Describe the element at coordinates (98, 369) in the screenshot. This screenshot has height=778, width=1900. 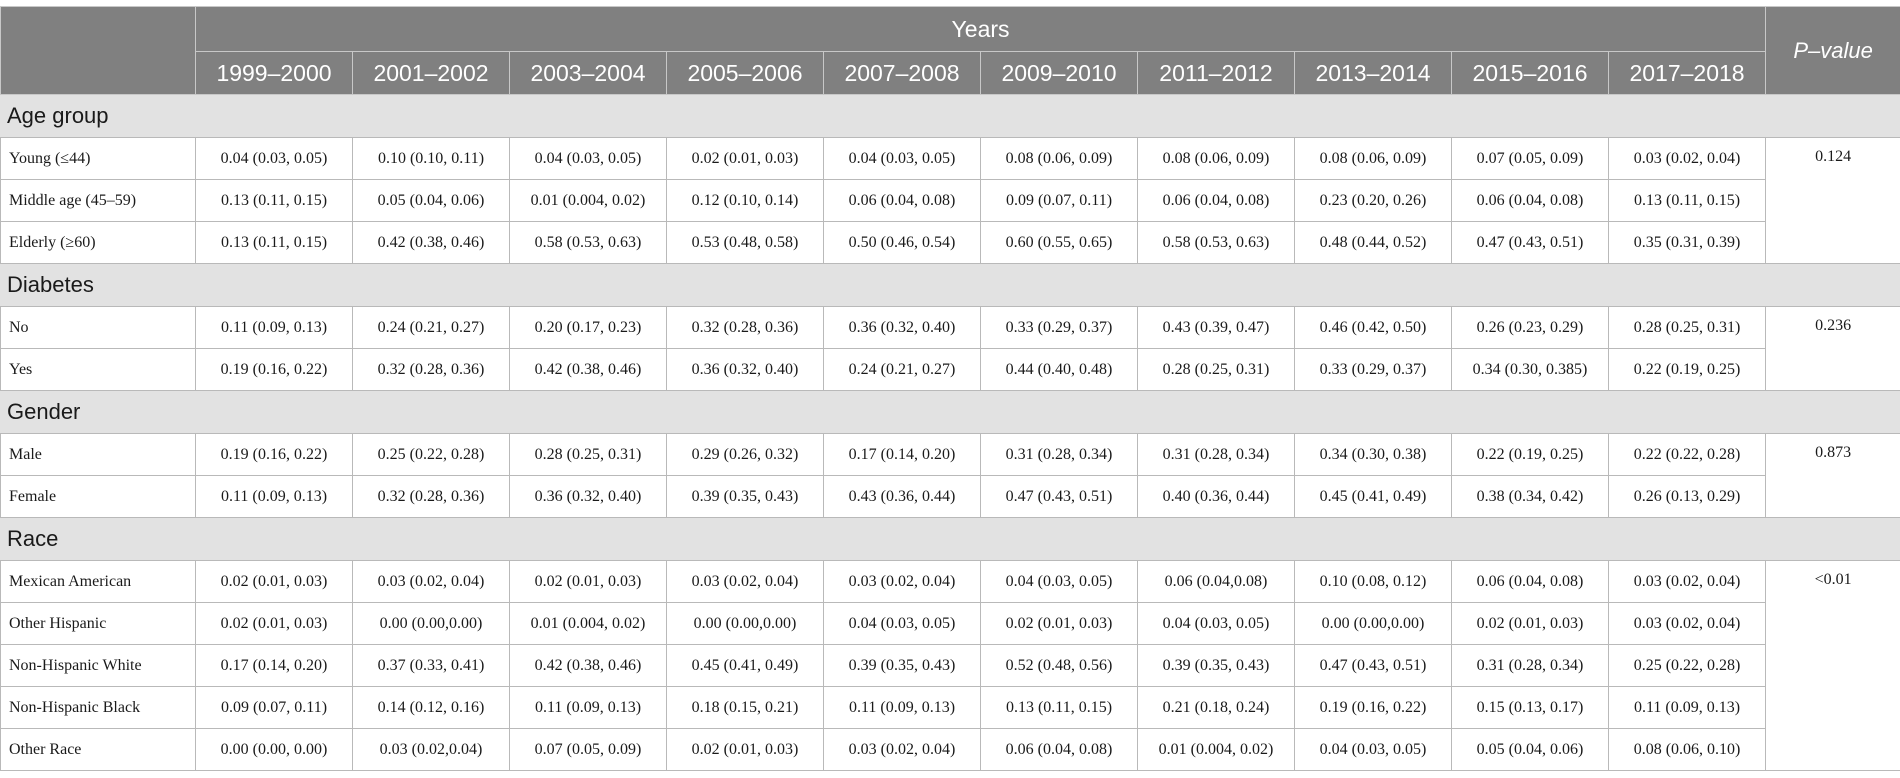
I see `row-label: Yes` at that location.